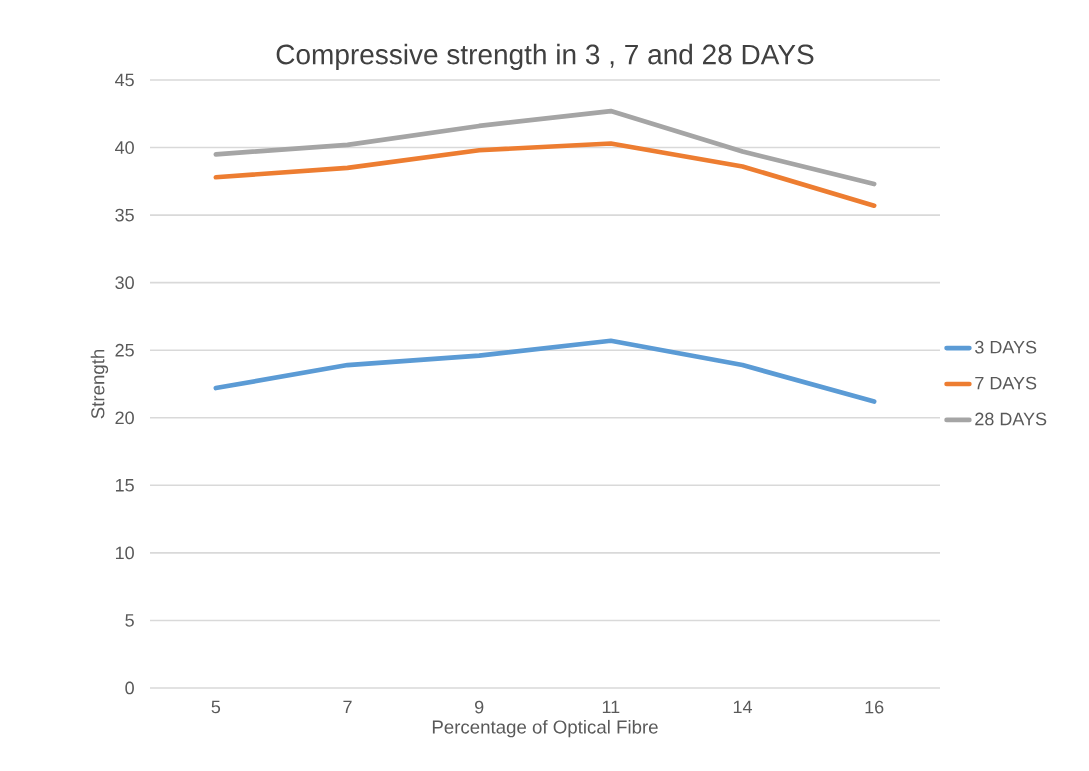 Image resolution: width=1089 pixels, height=771 pixels. Describe the element at coordinates (611, 707) in the screenshot. I see `x-tick-label: 11` at that location.